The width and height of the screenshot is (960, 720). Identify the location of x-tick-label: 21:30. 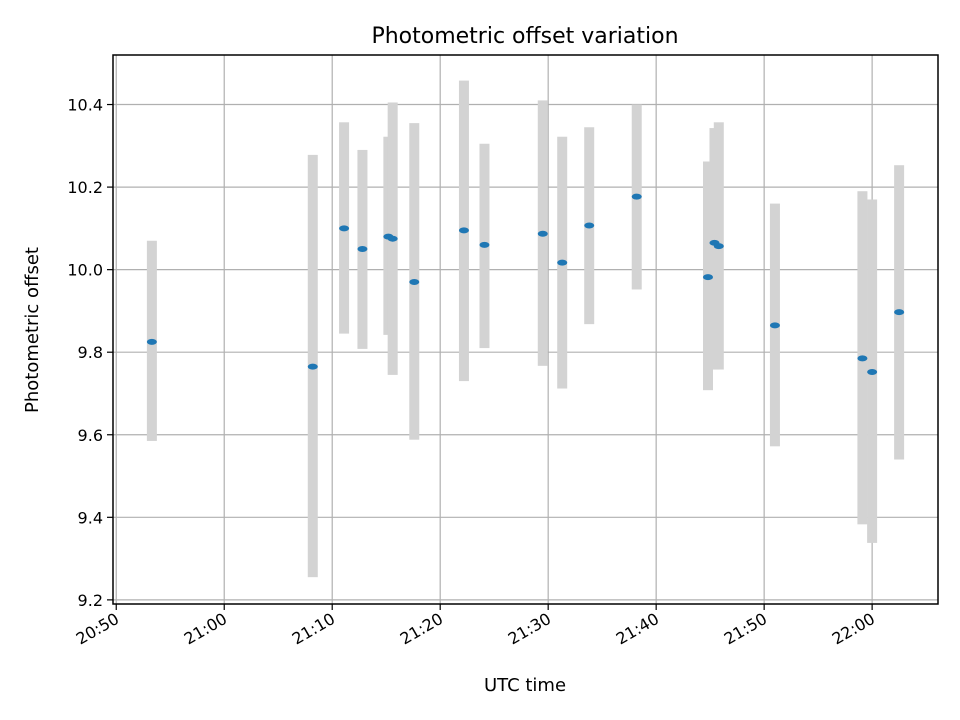
(529, 629).